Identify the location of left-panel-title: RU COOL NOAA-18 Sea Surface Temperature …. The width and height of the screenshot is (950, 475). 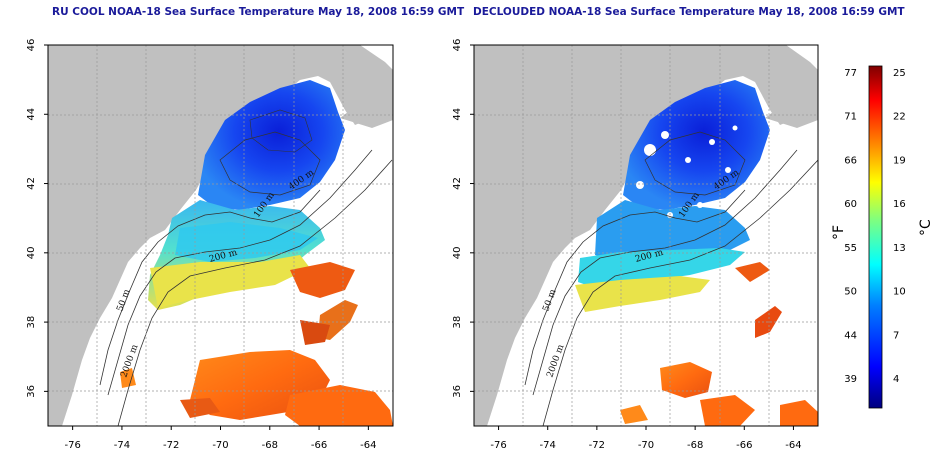
(258, 12).